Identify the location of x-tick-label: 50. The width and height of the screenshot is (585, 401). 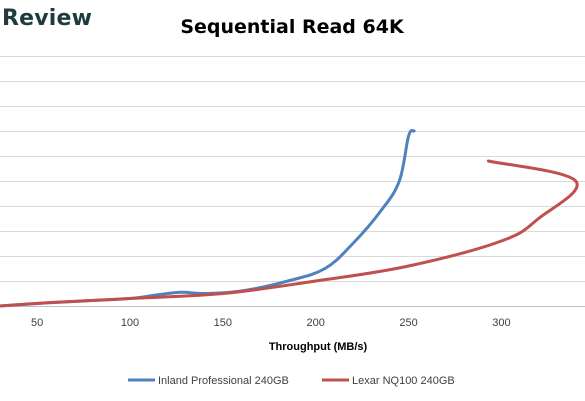
(37, 323).